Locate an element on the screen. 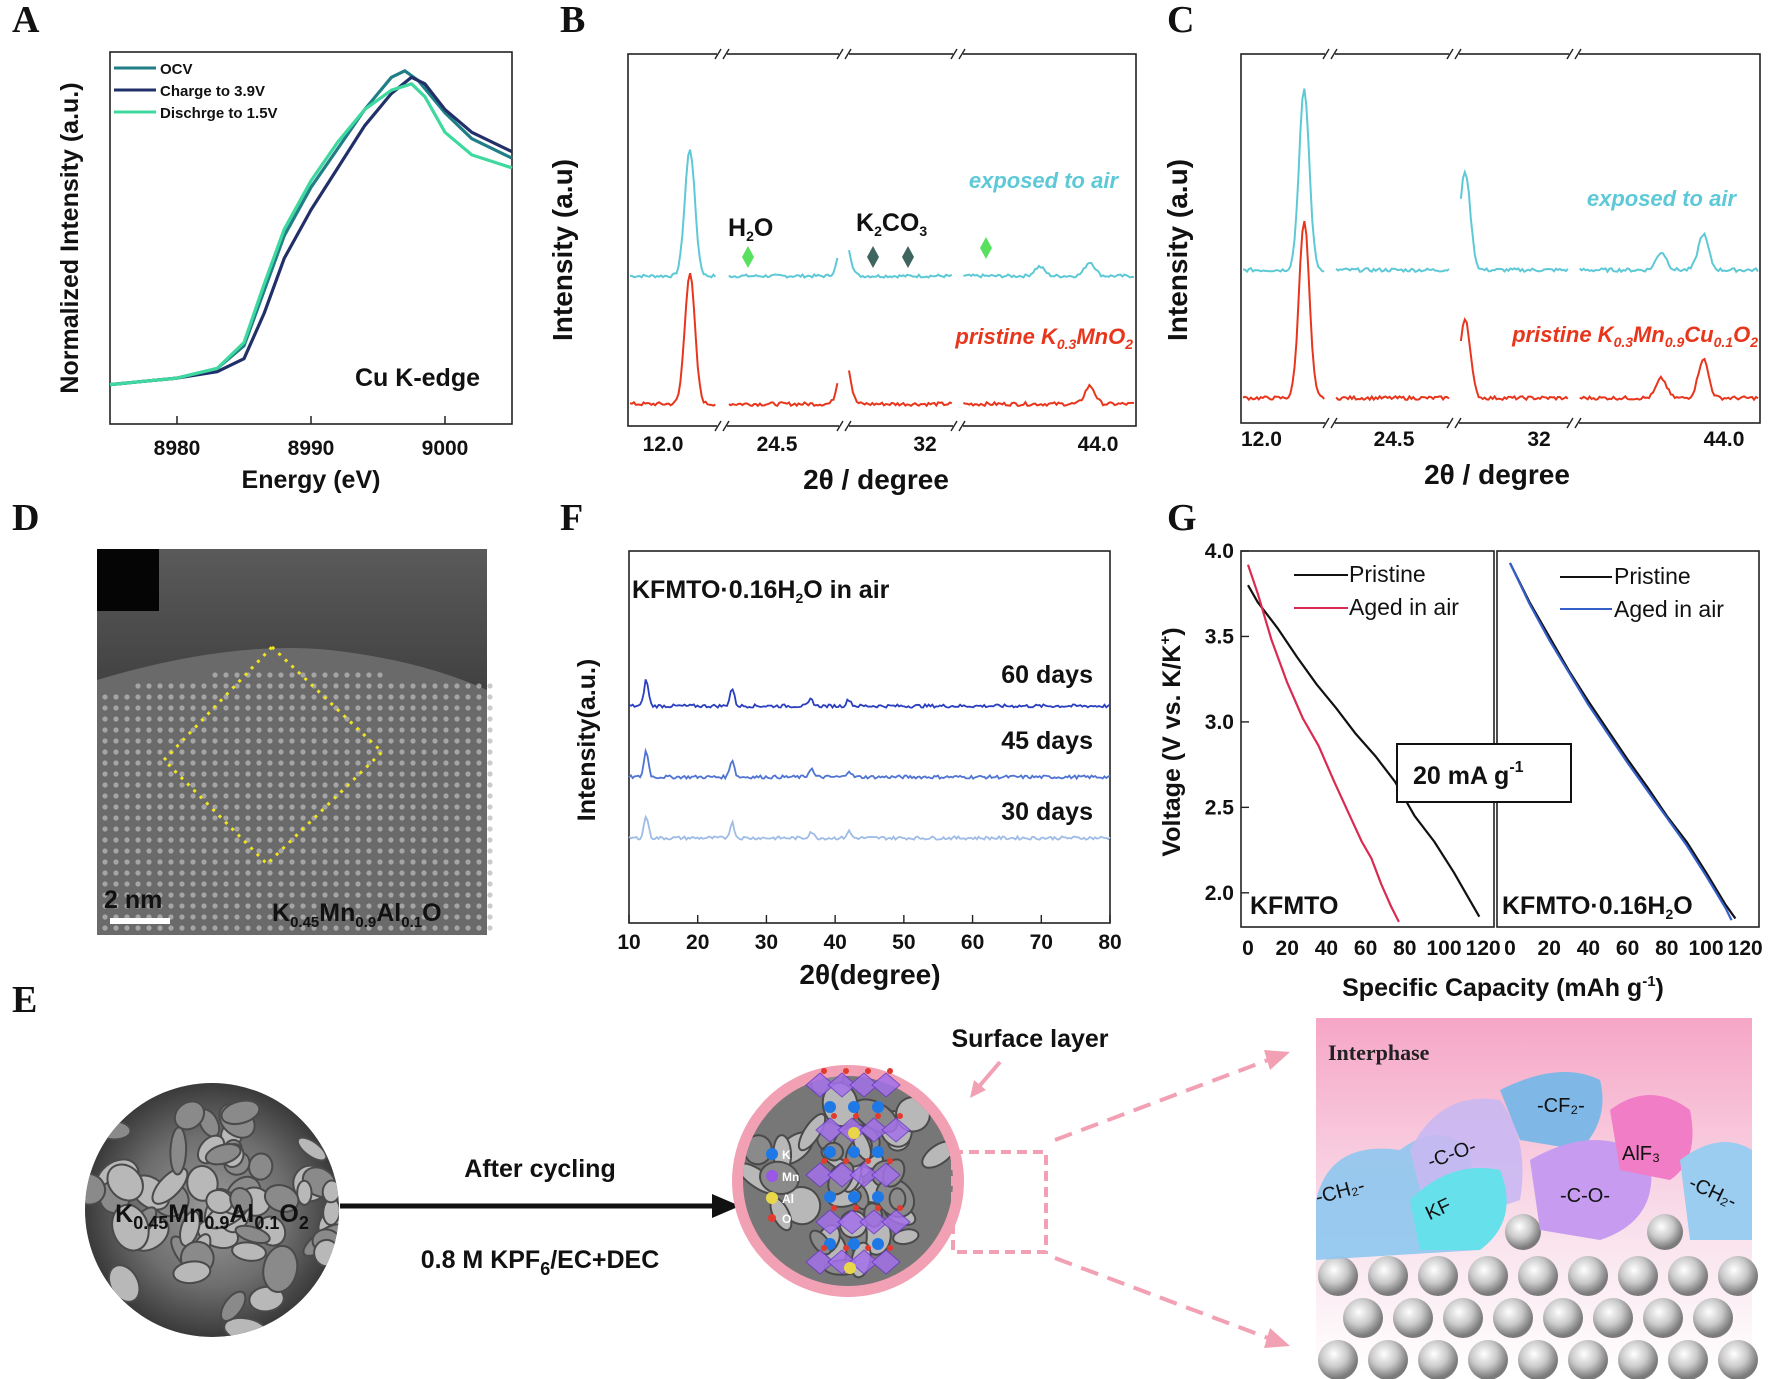 This screenshot has width=1772, height=1379. e-k: K is located at coordinates (124, 1214).